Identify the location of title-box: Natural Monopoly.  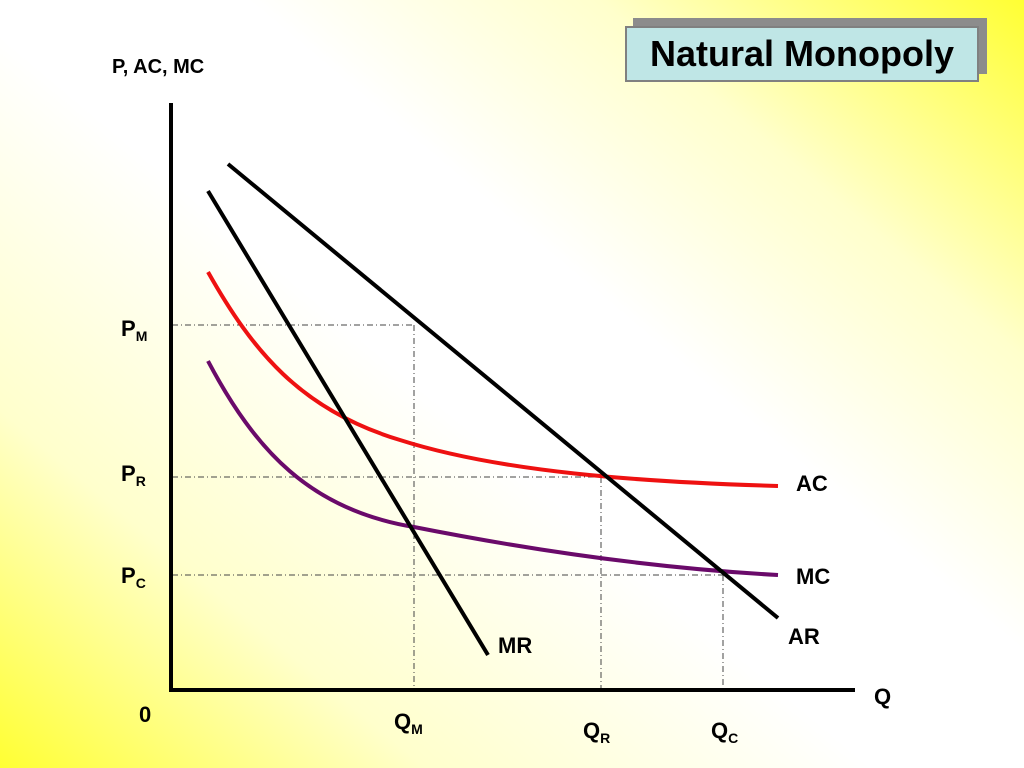
(802, 54).